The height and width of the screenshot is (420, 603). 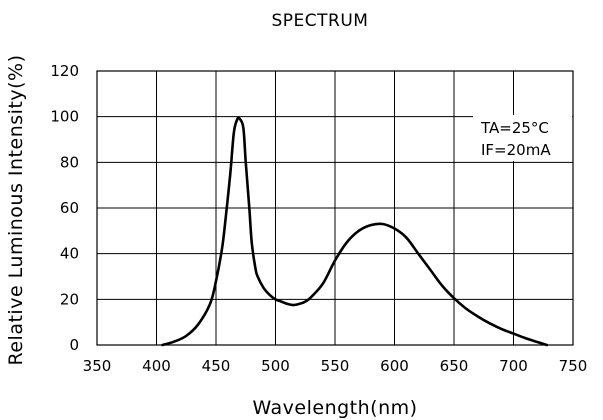 What do you see at coordinates (522, 138) in the screenshot?
I see `annotation-box` at bounding box center [522, 138].